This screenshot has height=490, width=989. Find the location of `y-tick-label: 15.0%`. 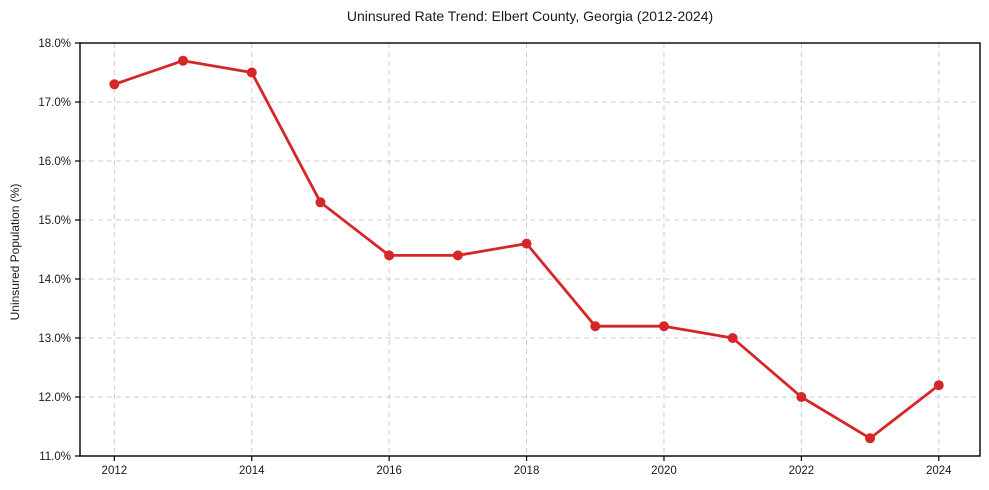

y-tick-label: 15.0% is located at coordinates (54, 221).